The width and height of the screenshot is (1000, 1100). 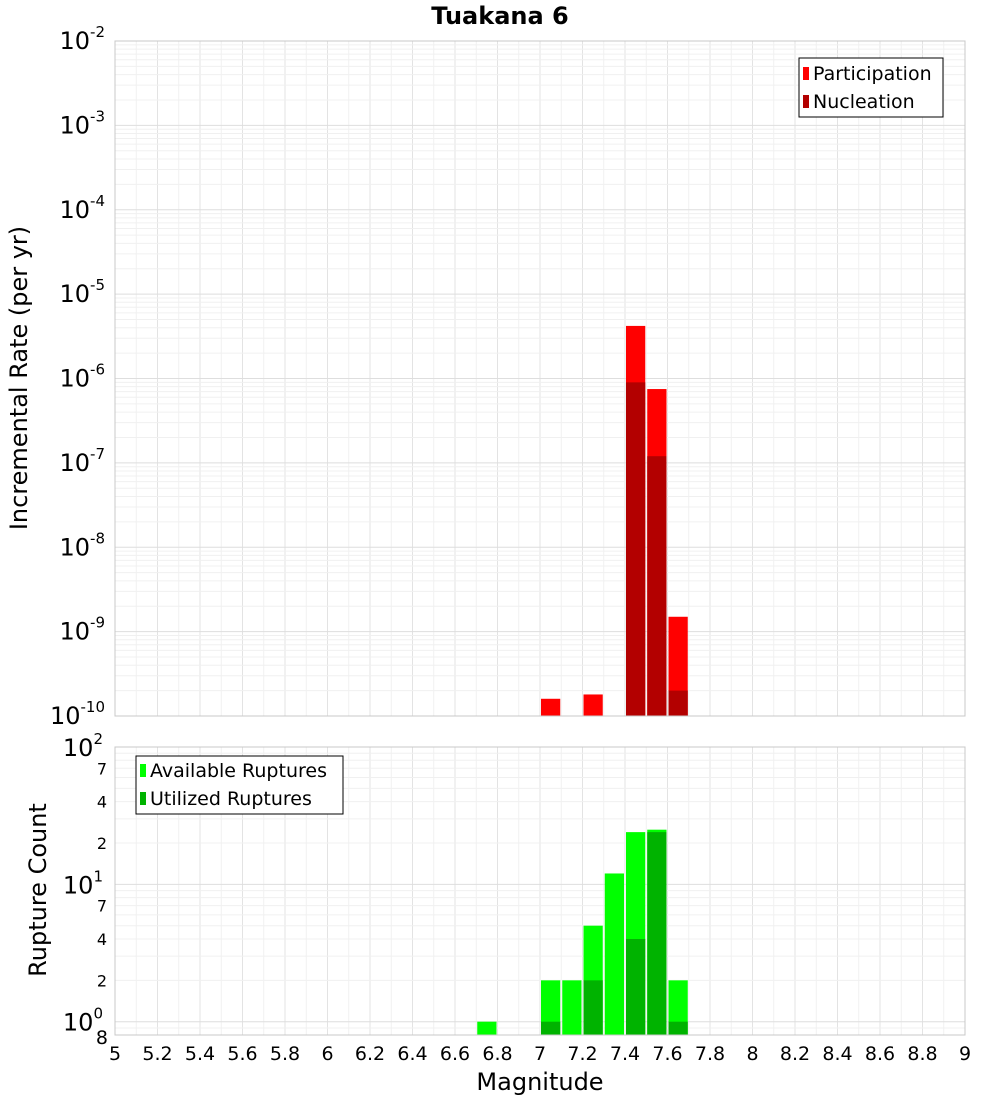 What do you see at coordinates (242, 1054) in the screenshot?
I see `x-tick-label: 5.6` at bounding box center [242, 1054].